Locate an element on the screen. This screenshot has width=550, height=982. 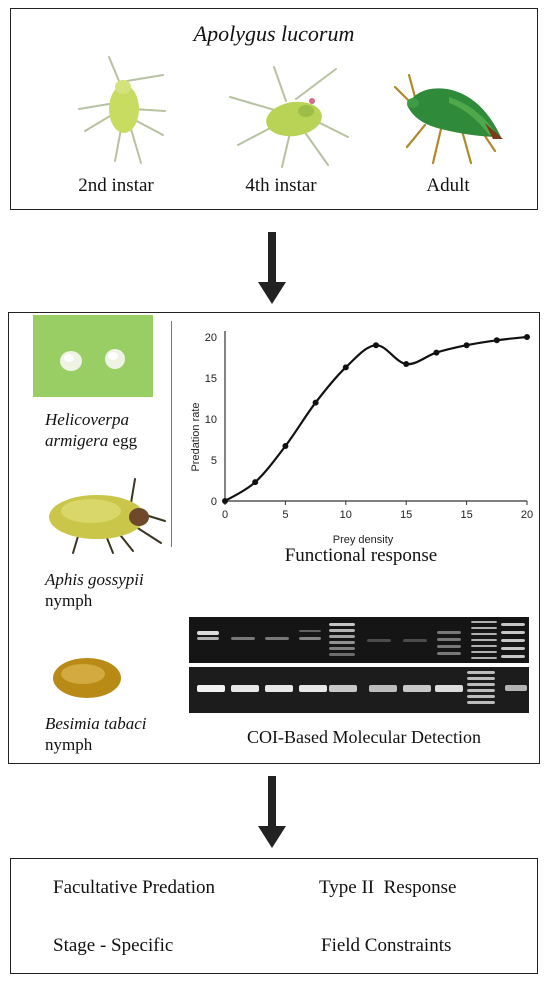
helicoverpa-egg-photo is located at coordinates (93, 356).